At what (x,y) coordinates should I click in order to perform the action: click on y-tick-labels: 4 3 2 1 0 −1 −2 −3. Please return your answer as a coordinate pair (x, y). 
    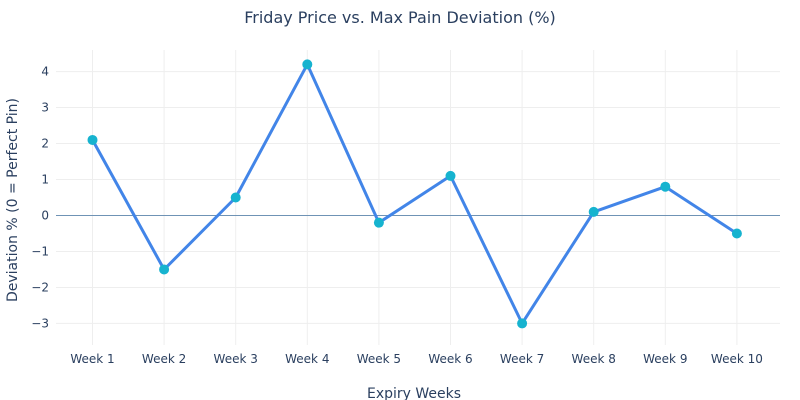
    Looking at the image, I should click on (40, 198).